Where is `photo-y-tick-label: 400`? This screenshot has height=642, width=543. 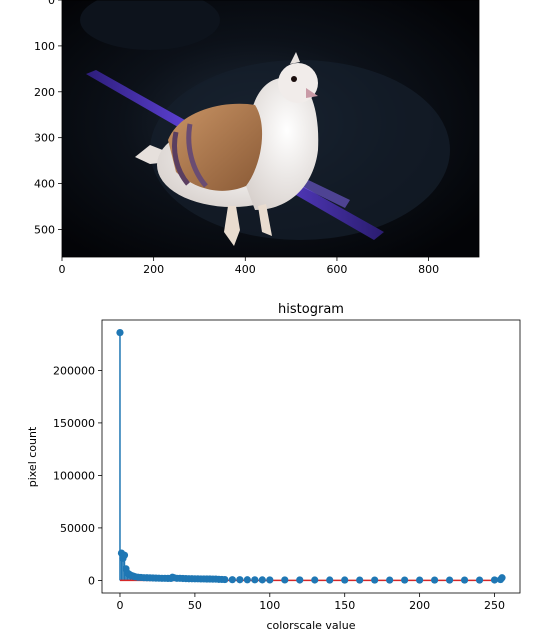
photo-y-tick-label: 400 is located at coordinates (44, 184).